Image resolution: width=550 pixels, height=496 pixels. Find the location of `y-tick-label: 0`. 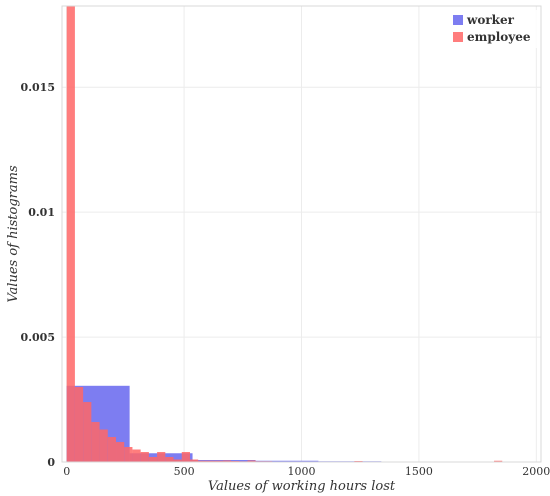

y-tick-label: 0 is located at coordinates (51, 462).